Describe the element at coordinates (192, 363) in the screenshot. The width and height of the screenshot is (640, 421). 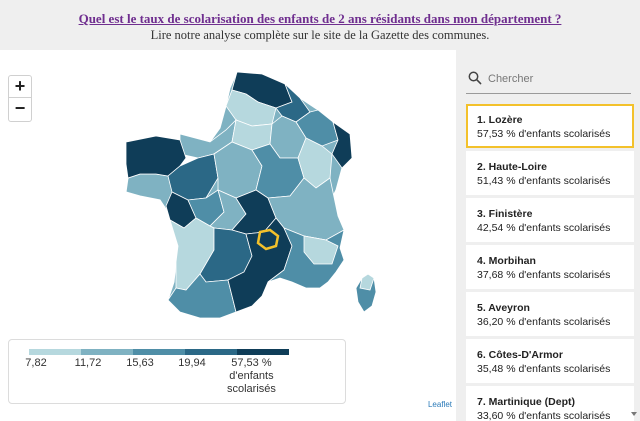
I see `legend-tick: 19,94` at that location.